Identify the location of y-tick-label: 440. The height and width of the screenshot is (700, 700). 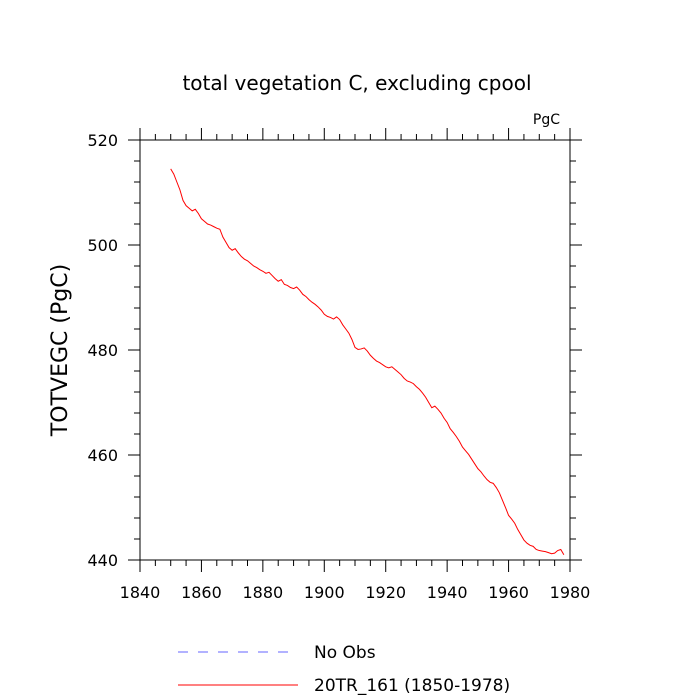
(102, 560).